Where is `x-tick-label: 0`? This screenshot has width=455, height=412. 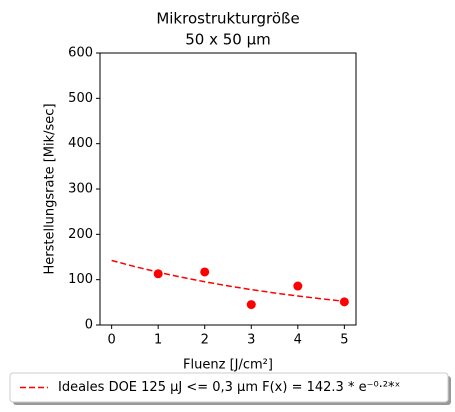
x-tick-label: 0 is located at coordinates (111, 340).